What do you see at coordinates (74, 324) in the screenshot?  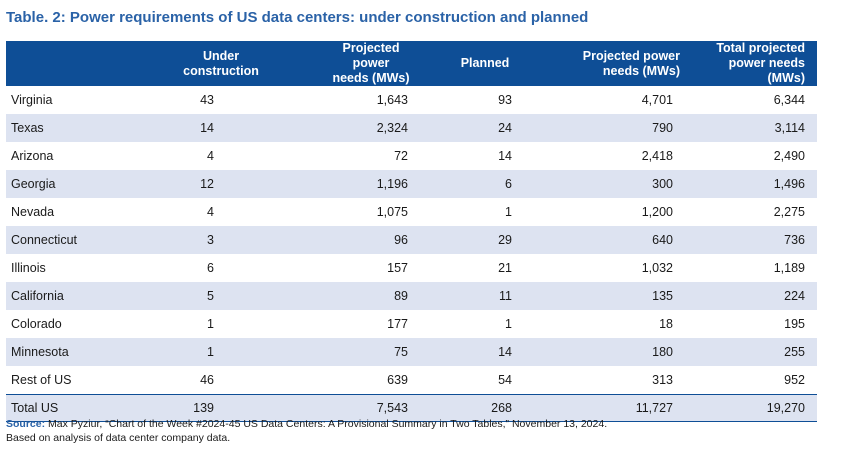 I see `cell-state: Colorado` at bounding box center [74, 324].